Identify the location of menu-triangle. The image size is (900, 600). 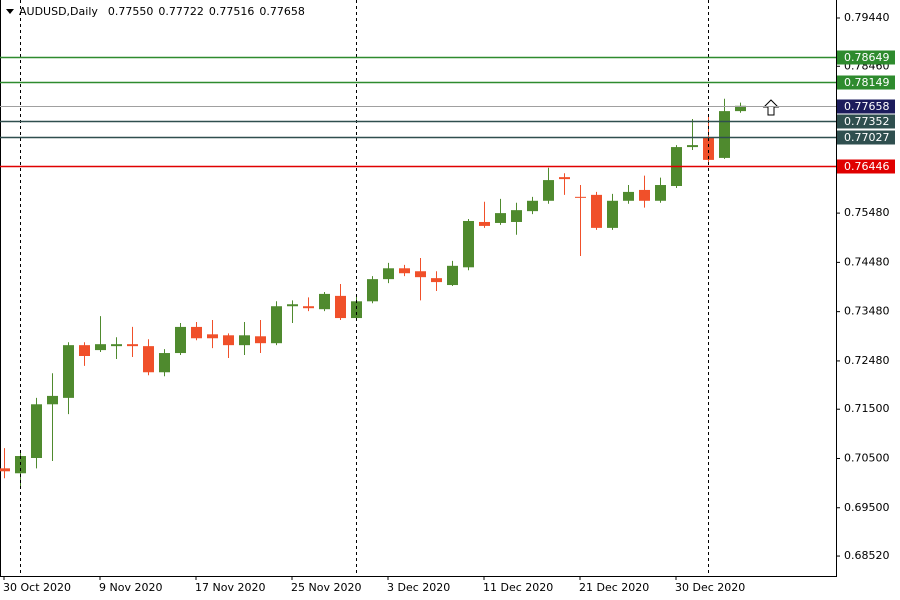
(10, 11).